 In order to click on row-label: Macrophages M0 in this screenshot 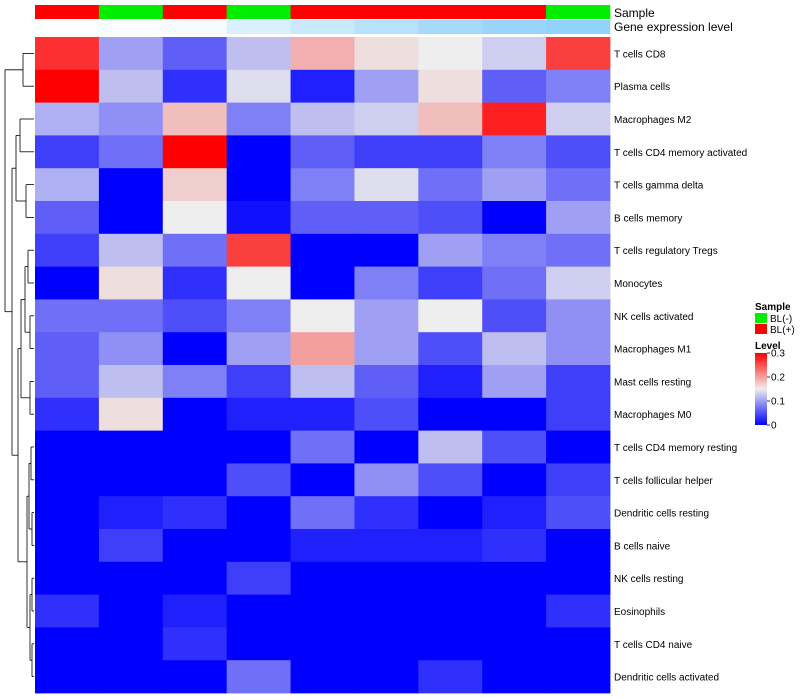, I will do `click(653, 415)`.